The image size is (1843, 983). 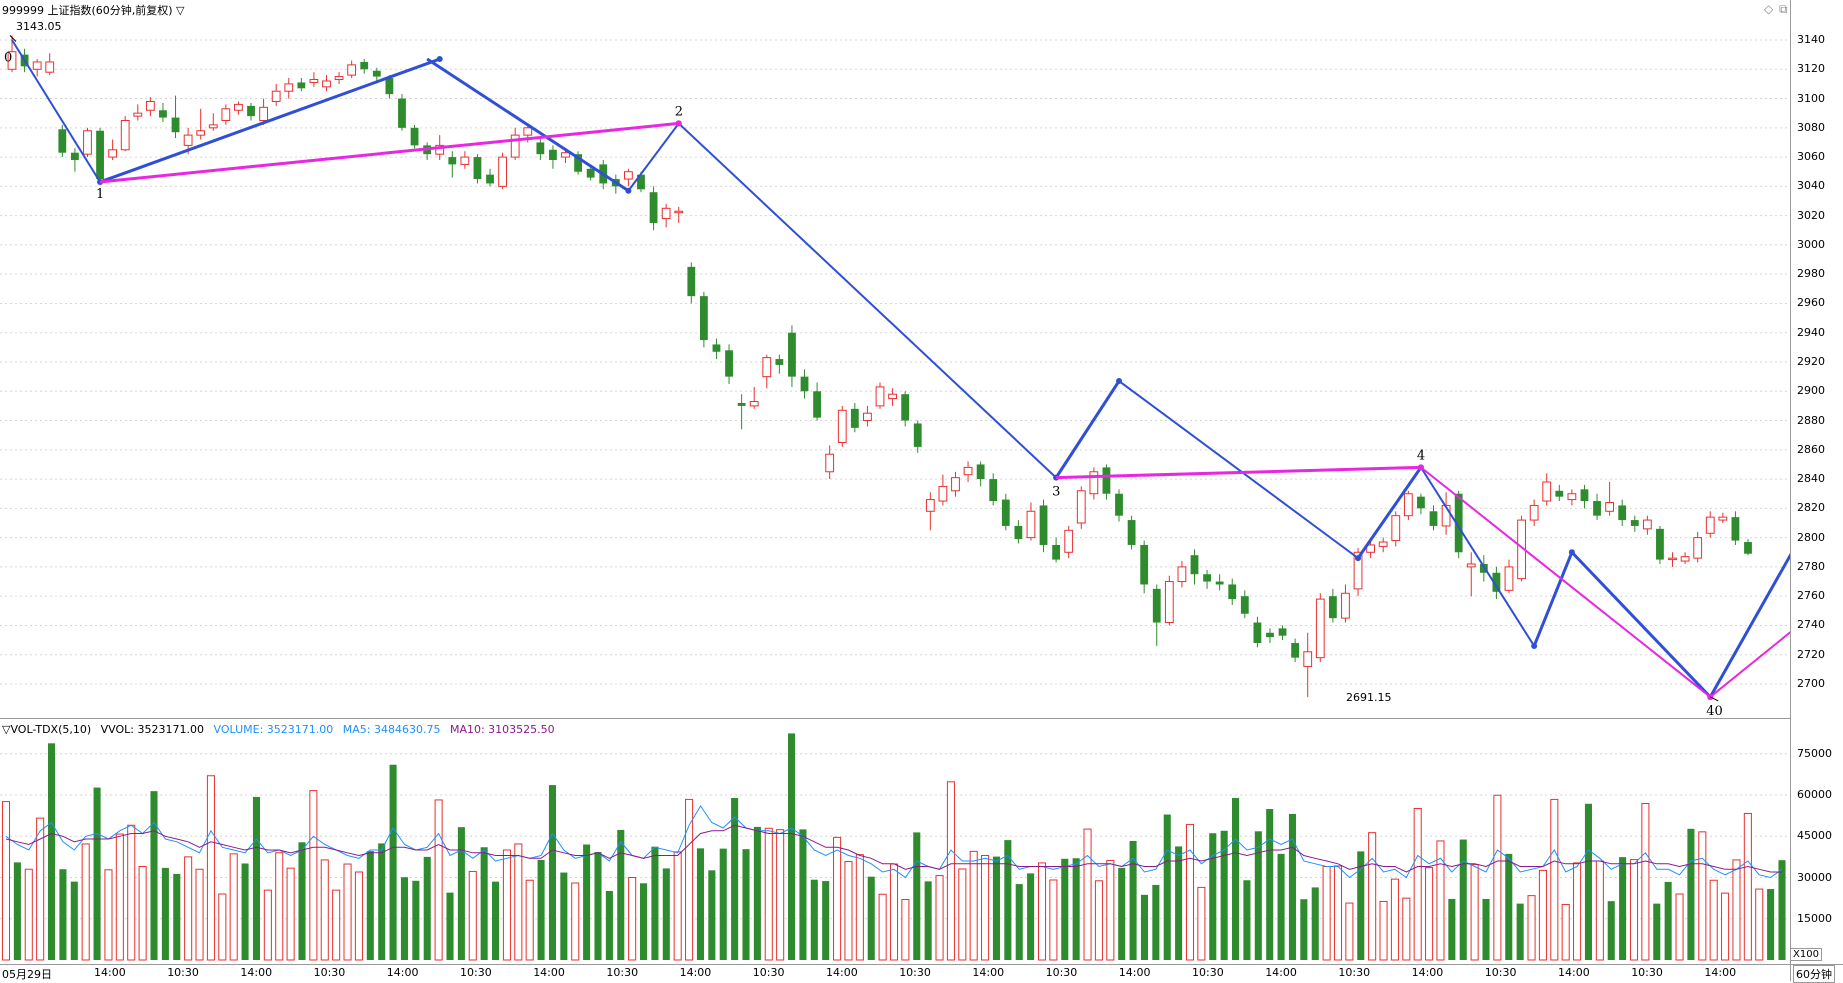 What do you see at coordinates (1806, 954) in the screenshot?
I see `volume-scale-label: X100` at bounding box center [1806, 954].